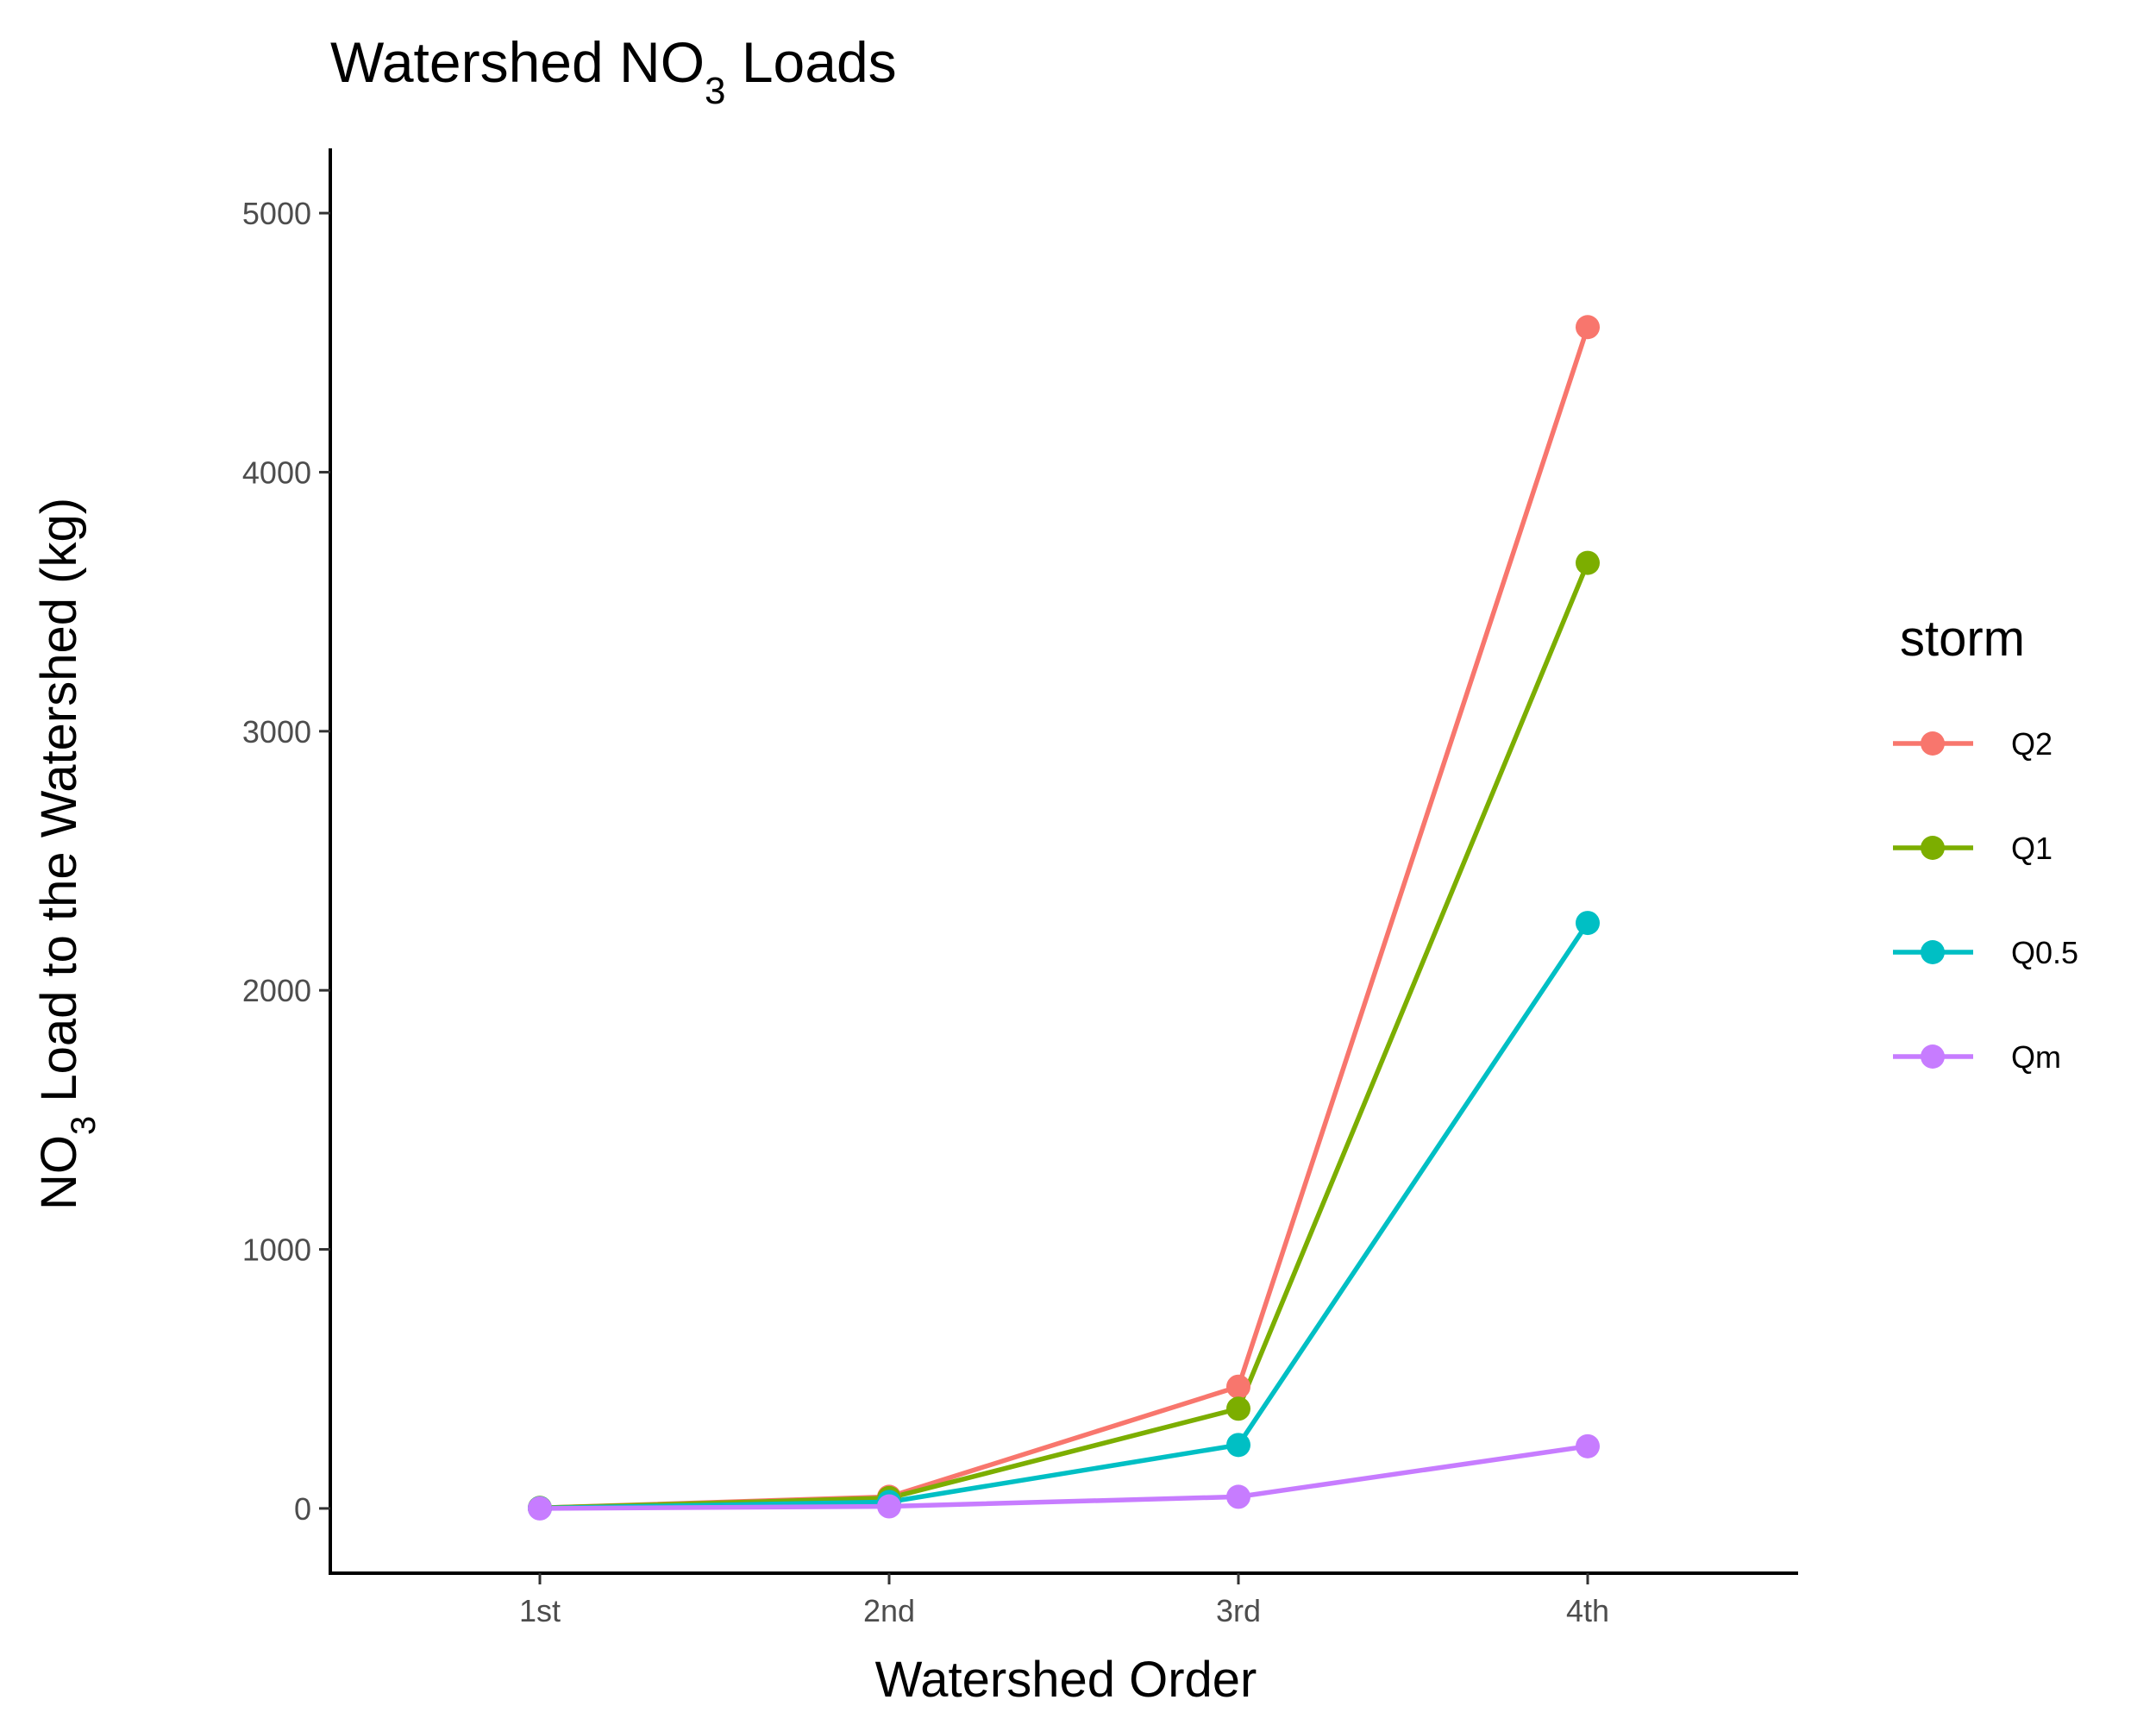 The image size is (2156, 1725). Describe the element at coordinates (540, 1611) in the screenshot. I see `x-tick-label: 1st` at that location.